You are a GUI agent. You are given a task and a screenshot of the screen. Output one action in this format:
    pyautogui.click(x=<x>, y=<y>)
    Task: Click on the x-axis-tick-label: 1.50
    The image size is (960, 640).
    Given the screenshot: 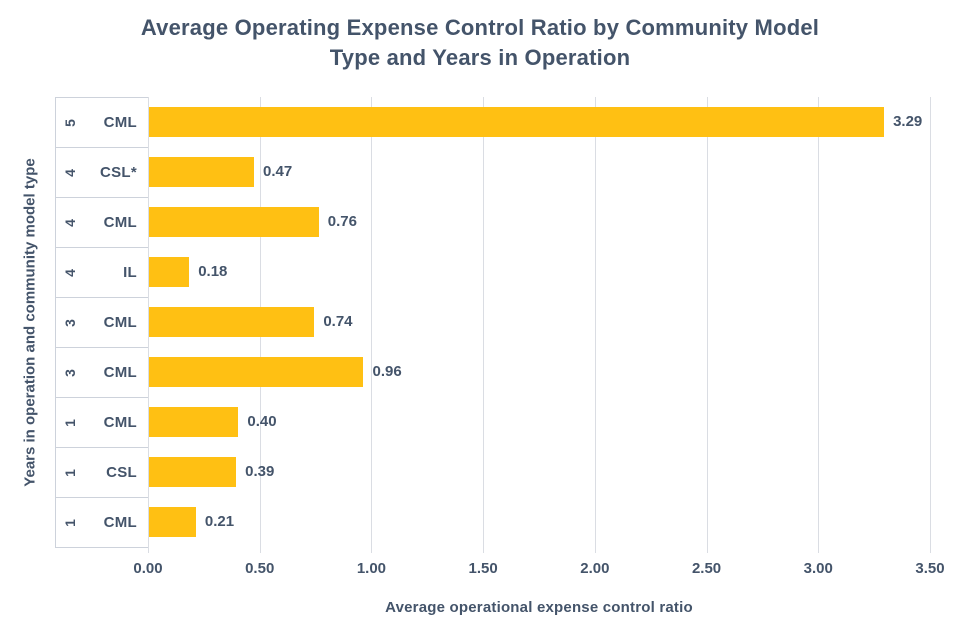 What is the action you would take?
    pyautogui.click(x=483, y=568)
    